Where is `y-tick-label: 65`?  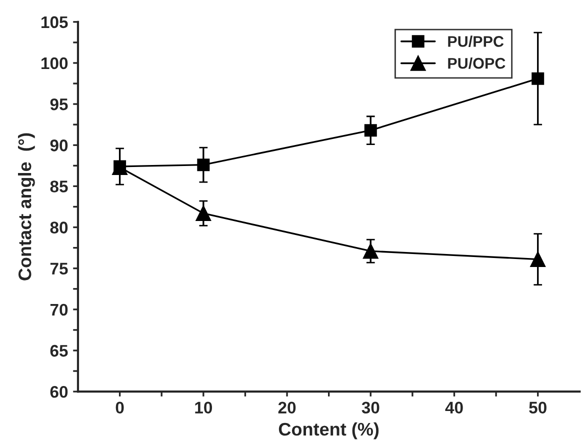
y-tick-label: 65 is located at coordinates (59, 350).